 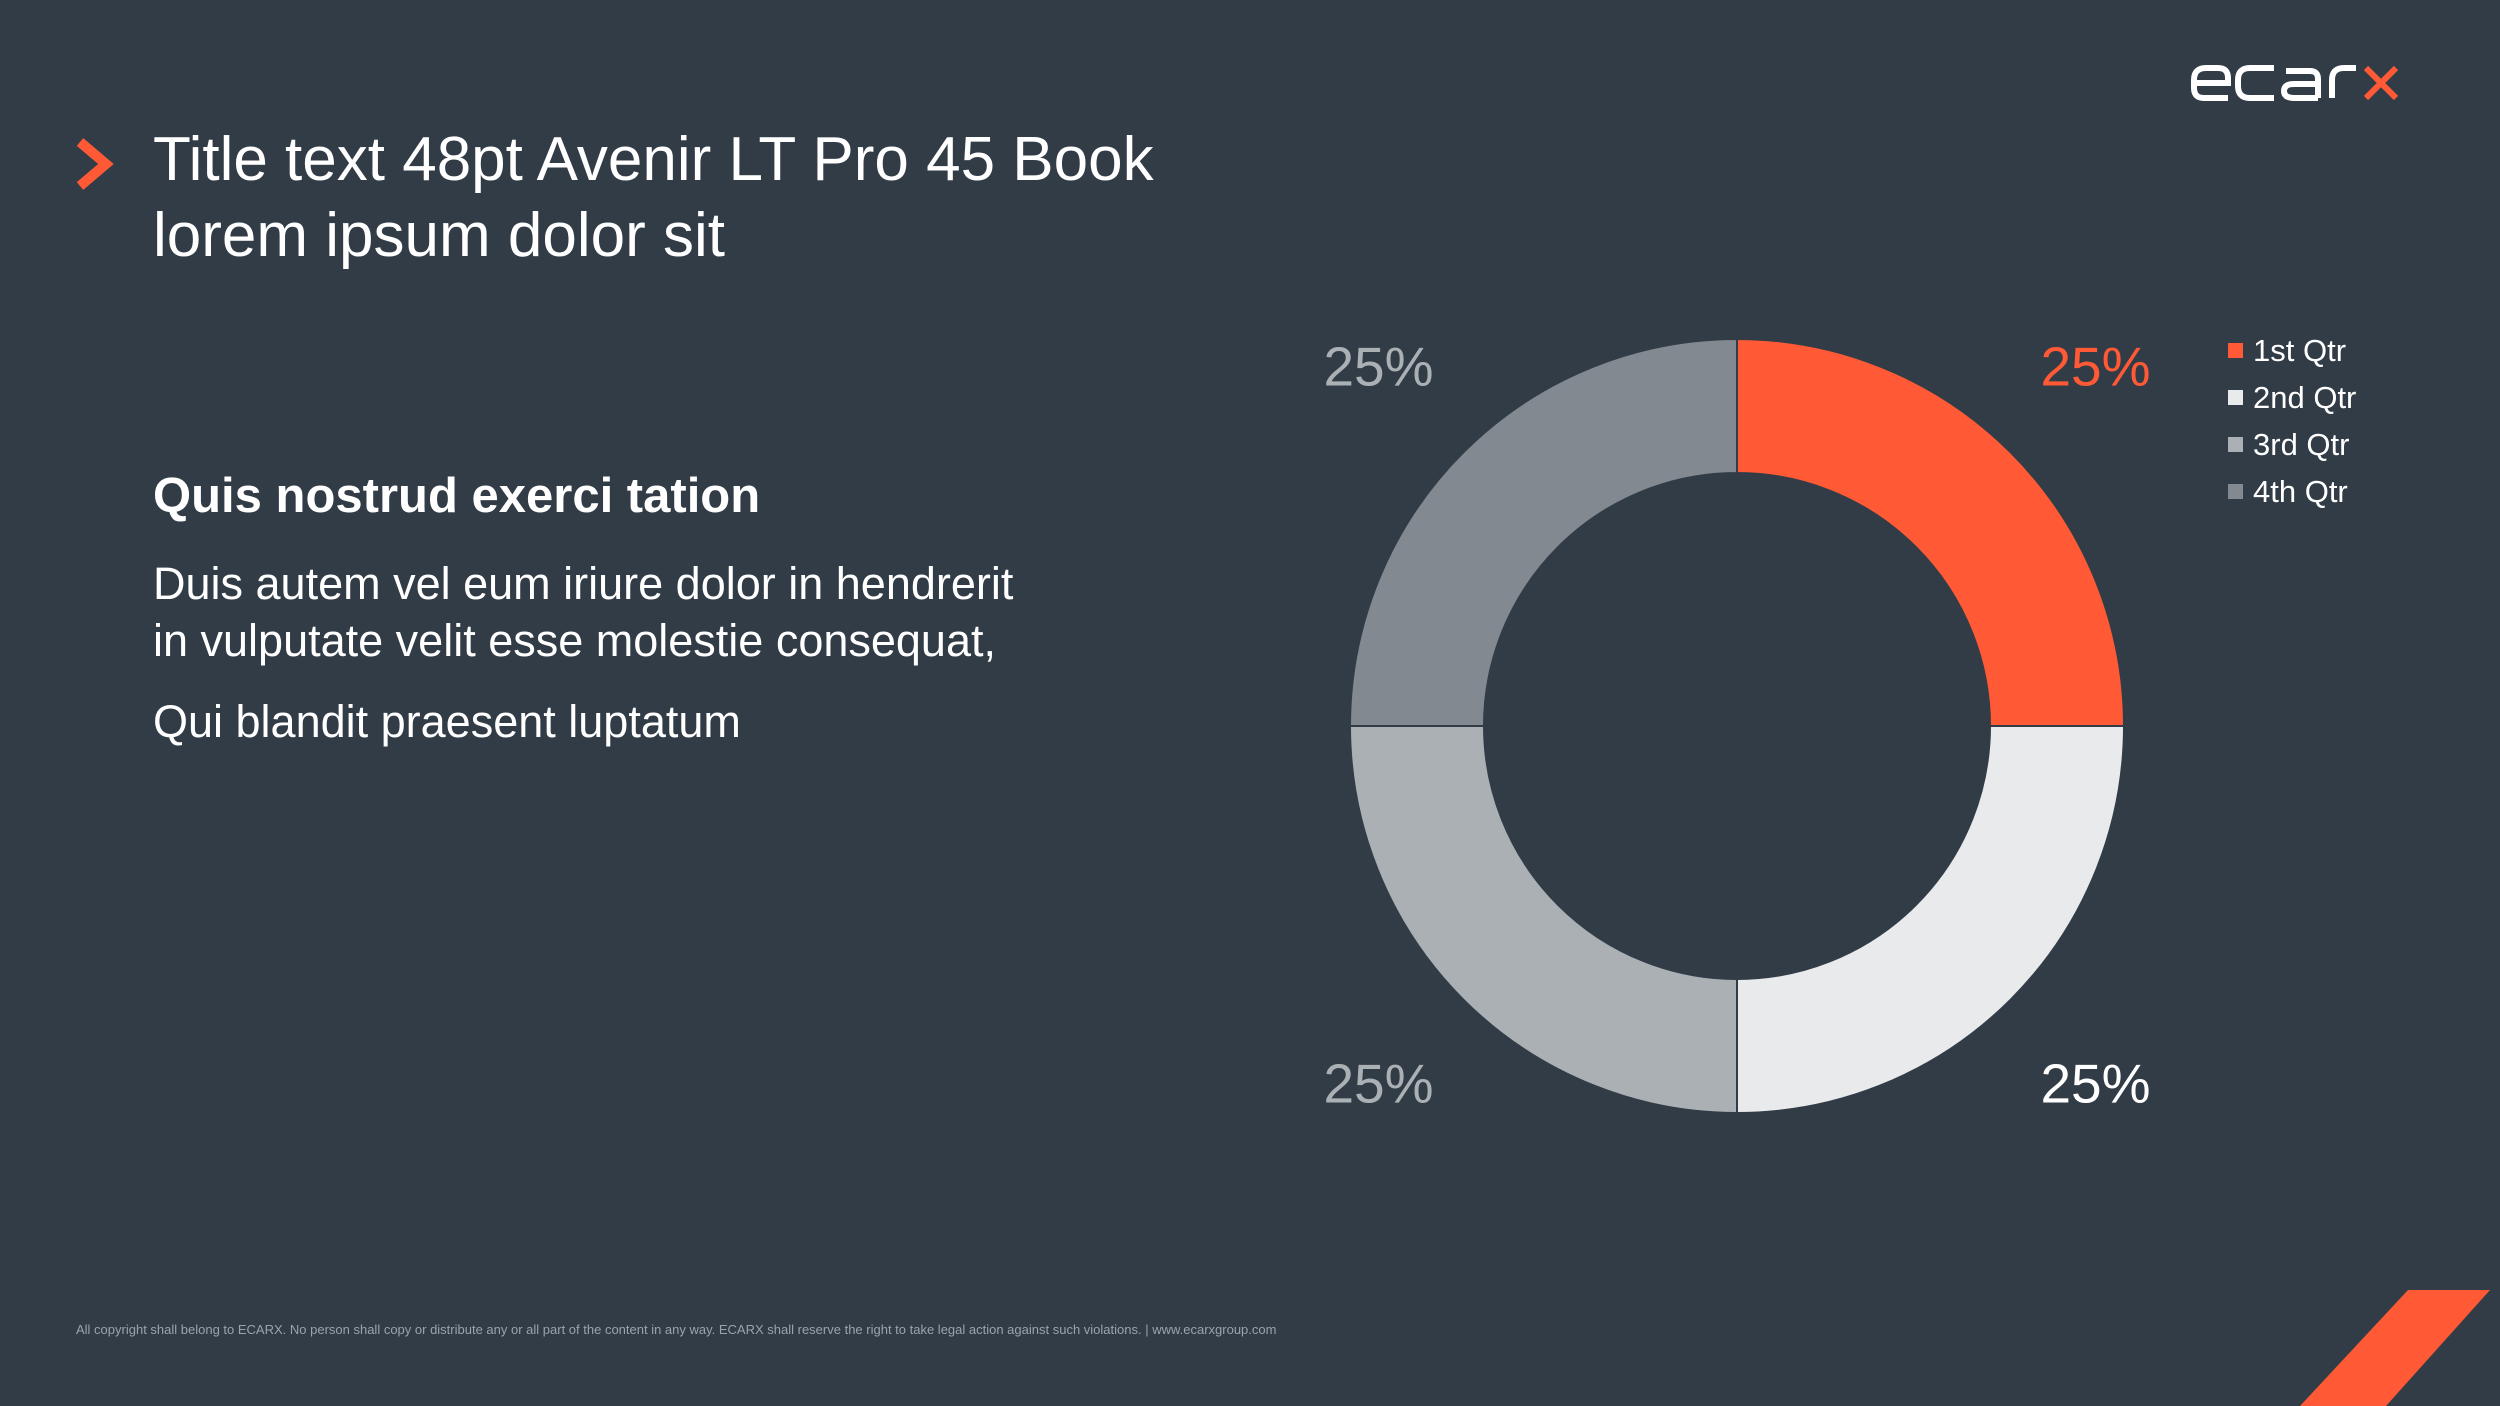 I want to click on data-label-2nd-qtr: 25%, so click(x=2095, y=1084).